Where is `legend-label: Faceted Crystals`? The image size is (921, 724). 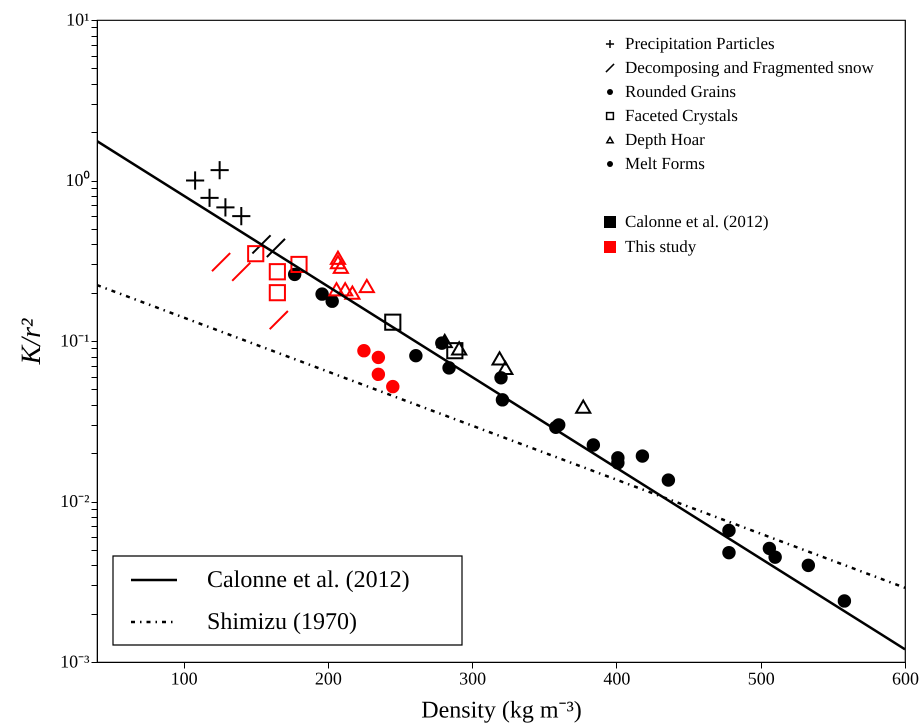
legend-label: Faceted Crystals is located at coordinates (681, 115).